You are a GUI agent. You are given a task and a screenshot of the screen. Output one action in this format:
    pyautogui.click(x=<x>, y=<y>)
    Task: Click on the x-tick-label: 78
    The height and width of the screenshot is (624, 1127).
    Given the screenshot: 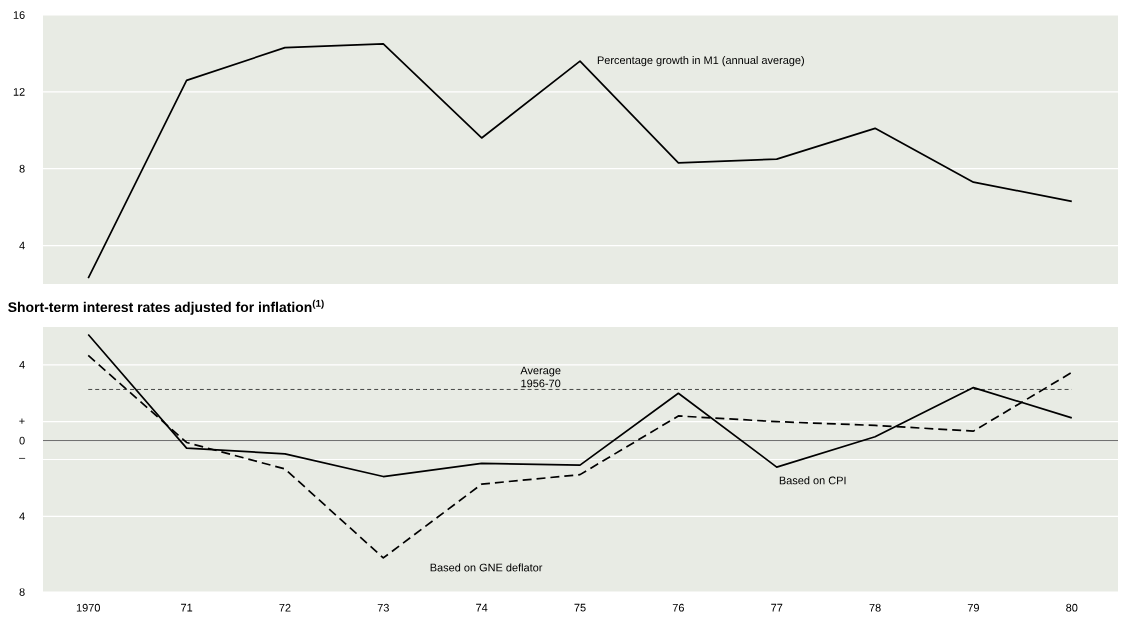 What is the action you would take?
    pyautogui.click(x=875, y=607)
    